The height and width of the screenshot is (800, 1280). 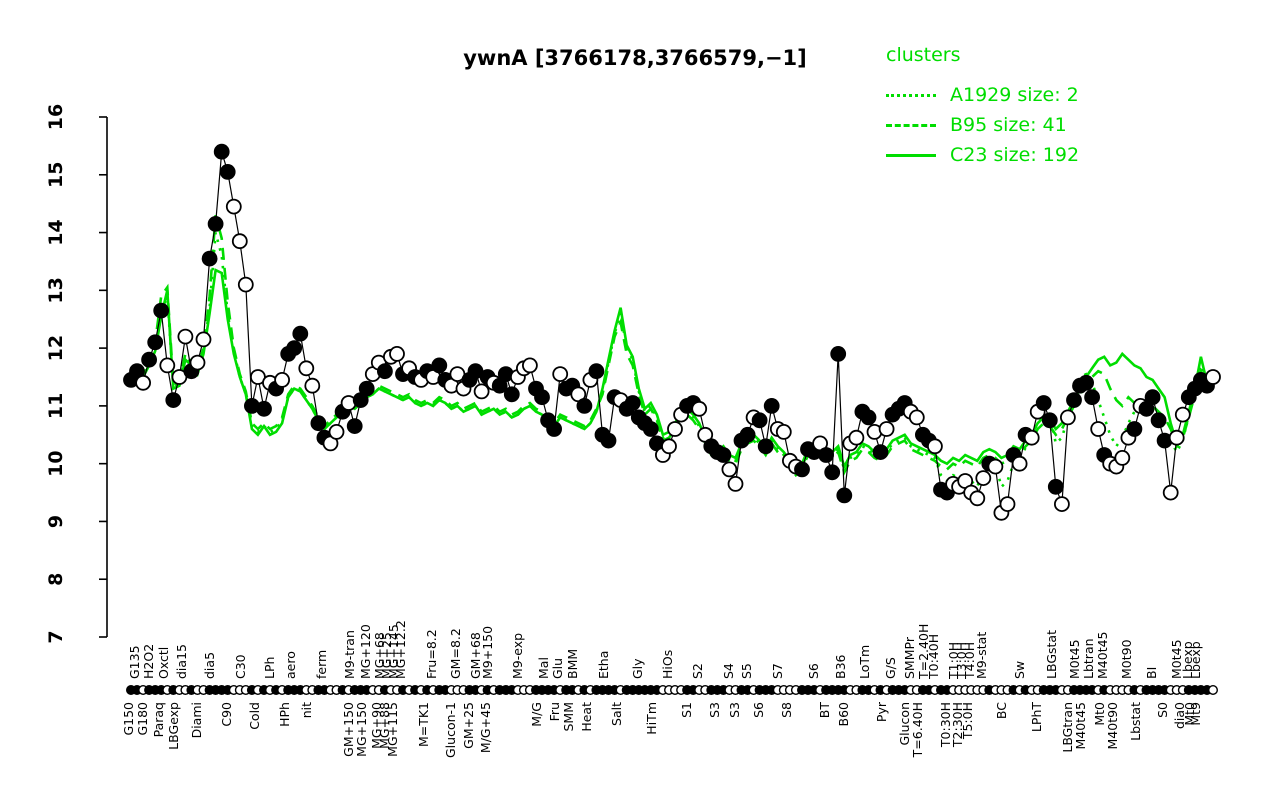 What do you see at coordinates (1067, 727) in the screenshot?
I see `x-axis-label-bottom: LBGtran` at bounding box center [1067, 727].